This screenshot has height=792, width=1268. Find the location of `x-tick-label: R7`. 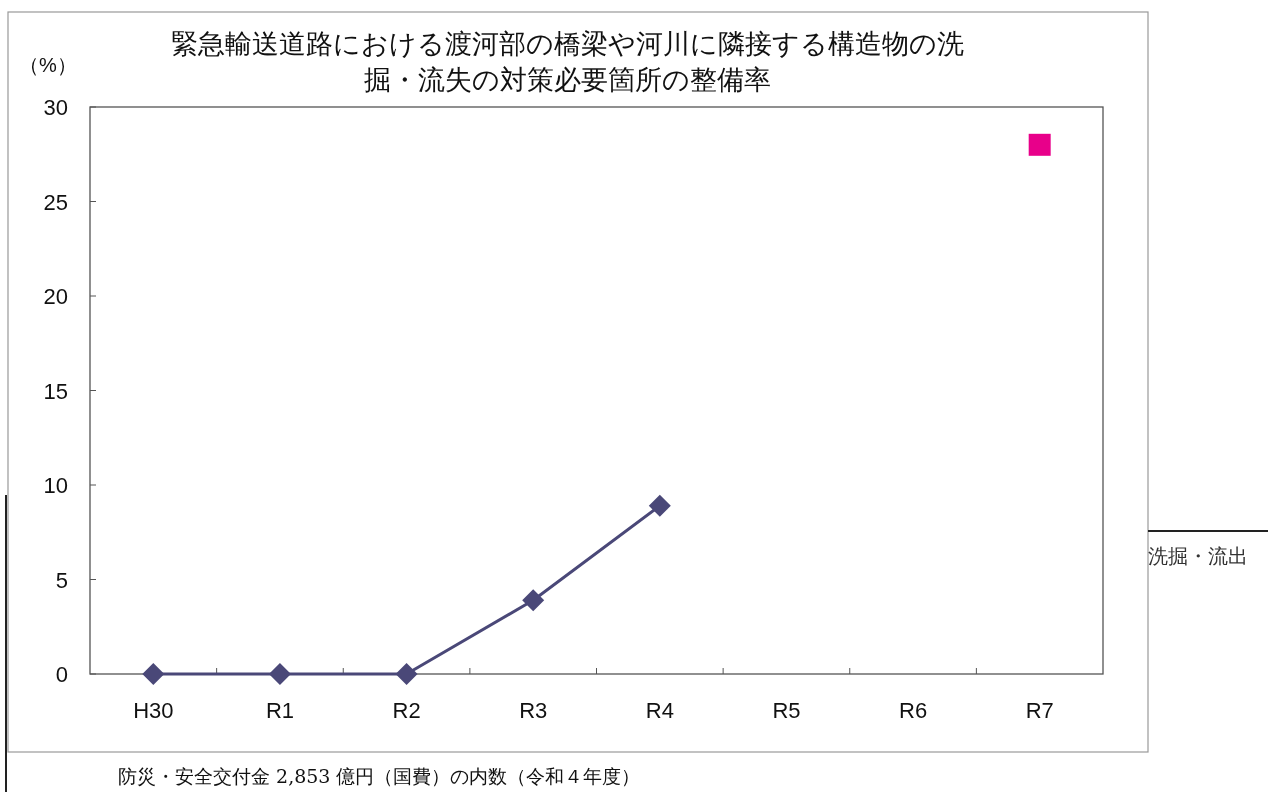

x-tick-label: R7 is located at coordinates (1039, 710).